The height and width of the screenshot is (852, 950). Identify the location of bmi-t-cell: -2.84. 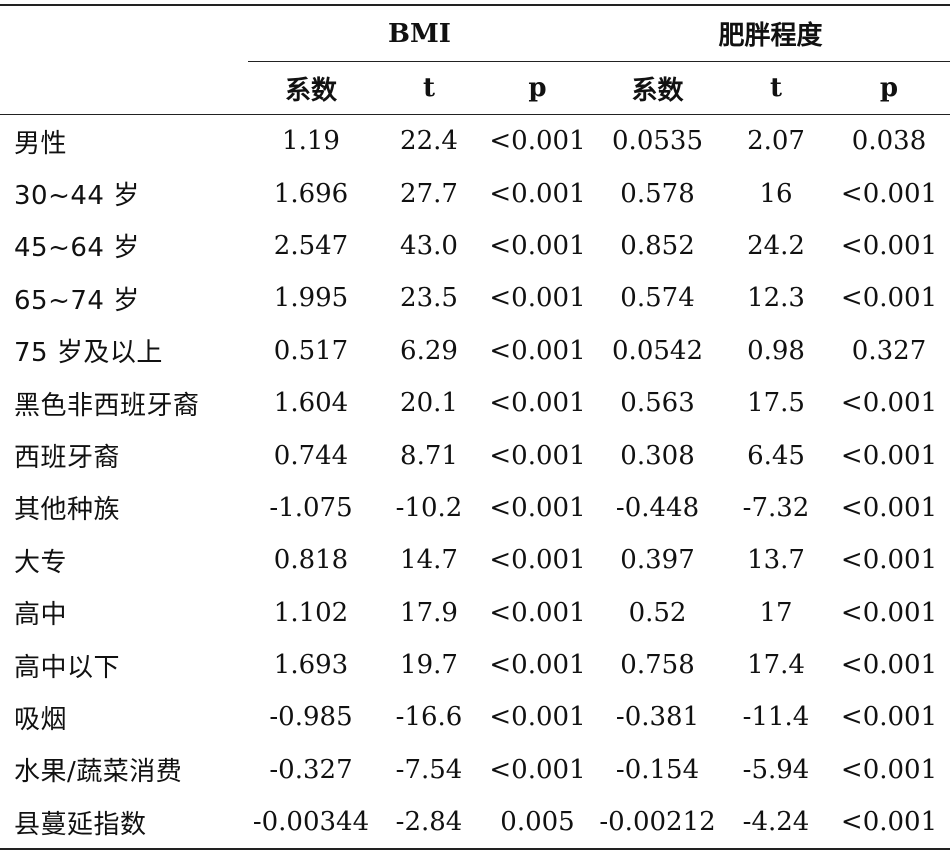
(429, 823).